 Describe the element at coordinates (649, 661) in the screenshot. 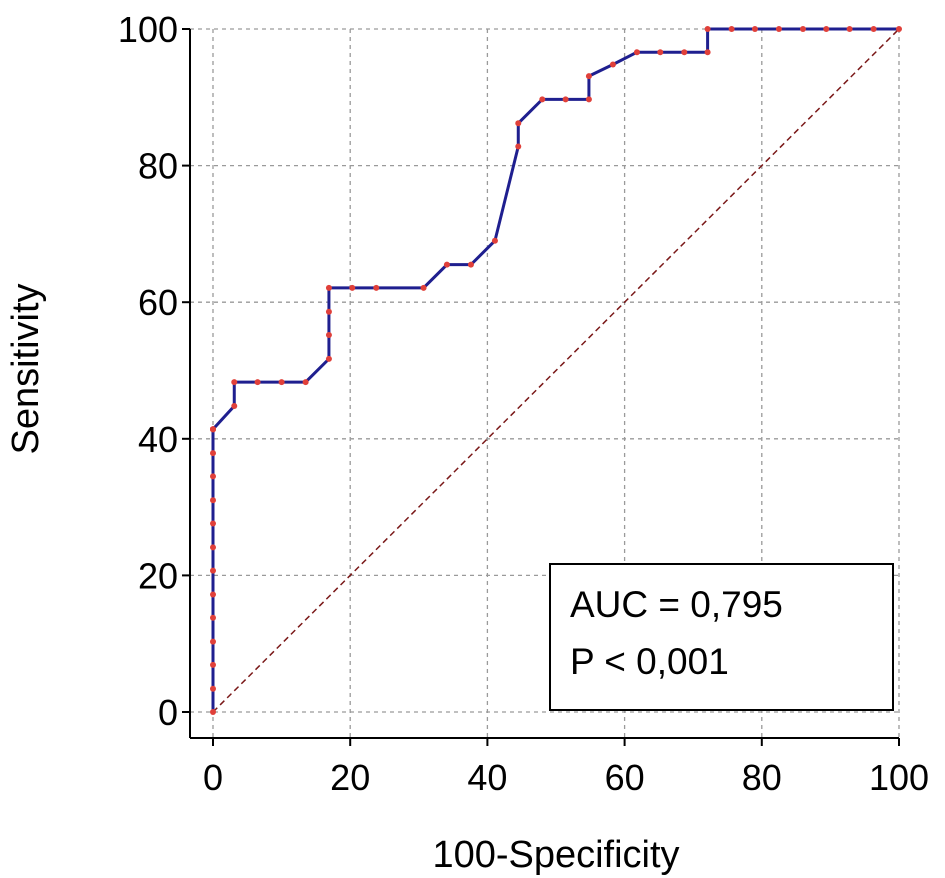

I see `p-value-label: P < 0,001` at that location.